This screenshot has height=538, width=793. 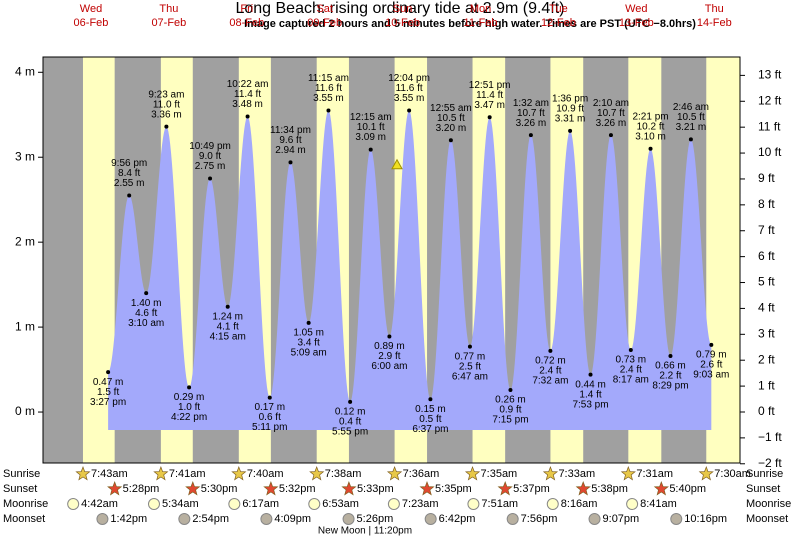 What do you see at coordinates (247, 94) in the screenshot?
I see `high-tide-label: 11.4 ft` at bounding box center [247, 94].